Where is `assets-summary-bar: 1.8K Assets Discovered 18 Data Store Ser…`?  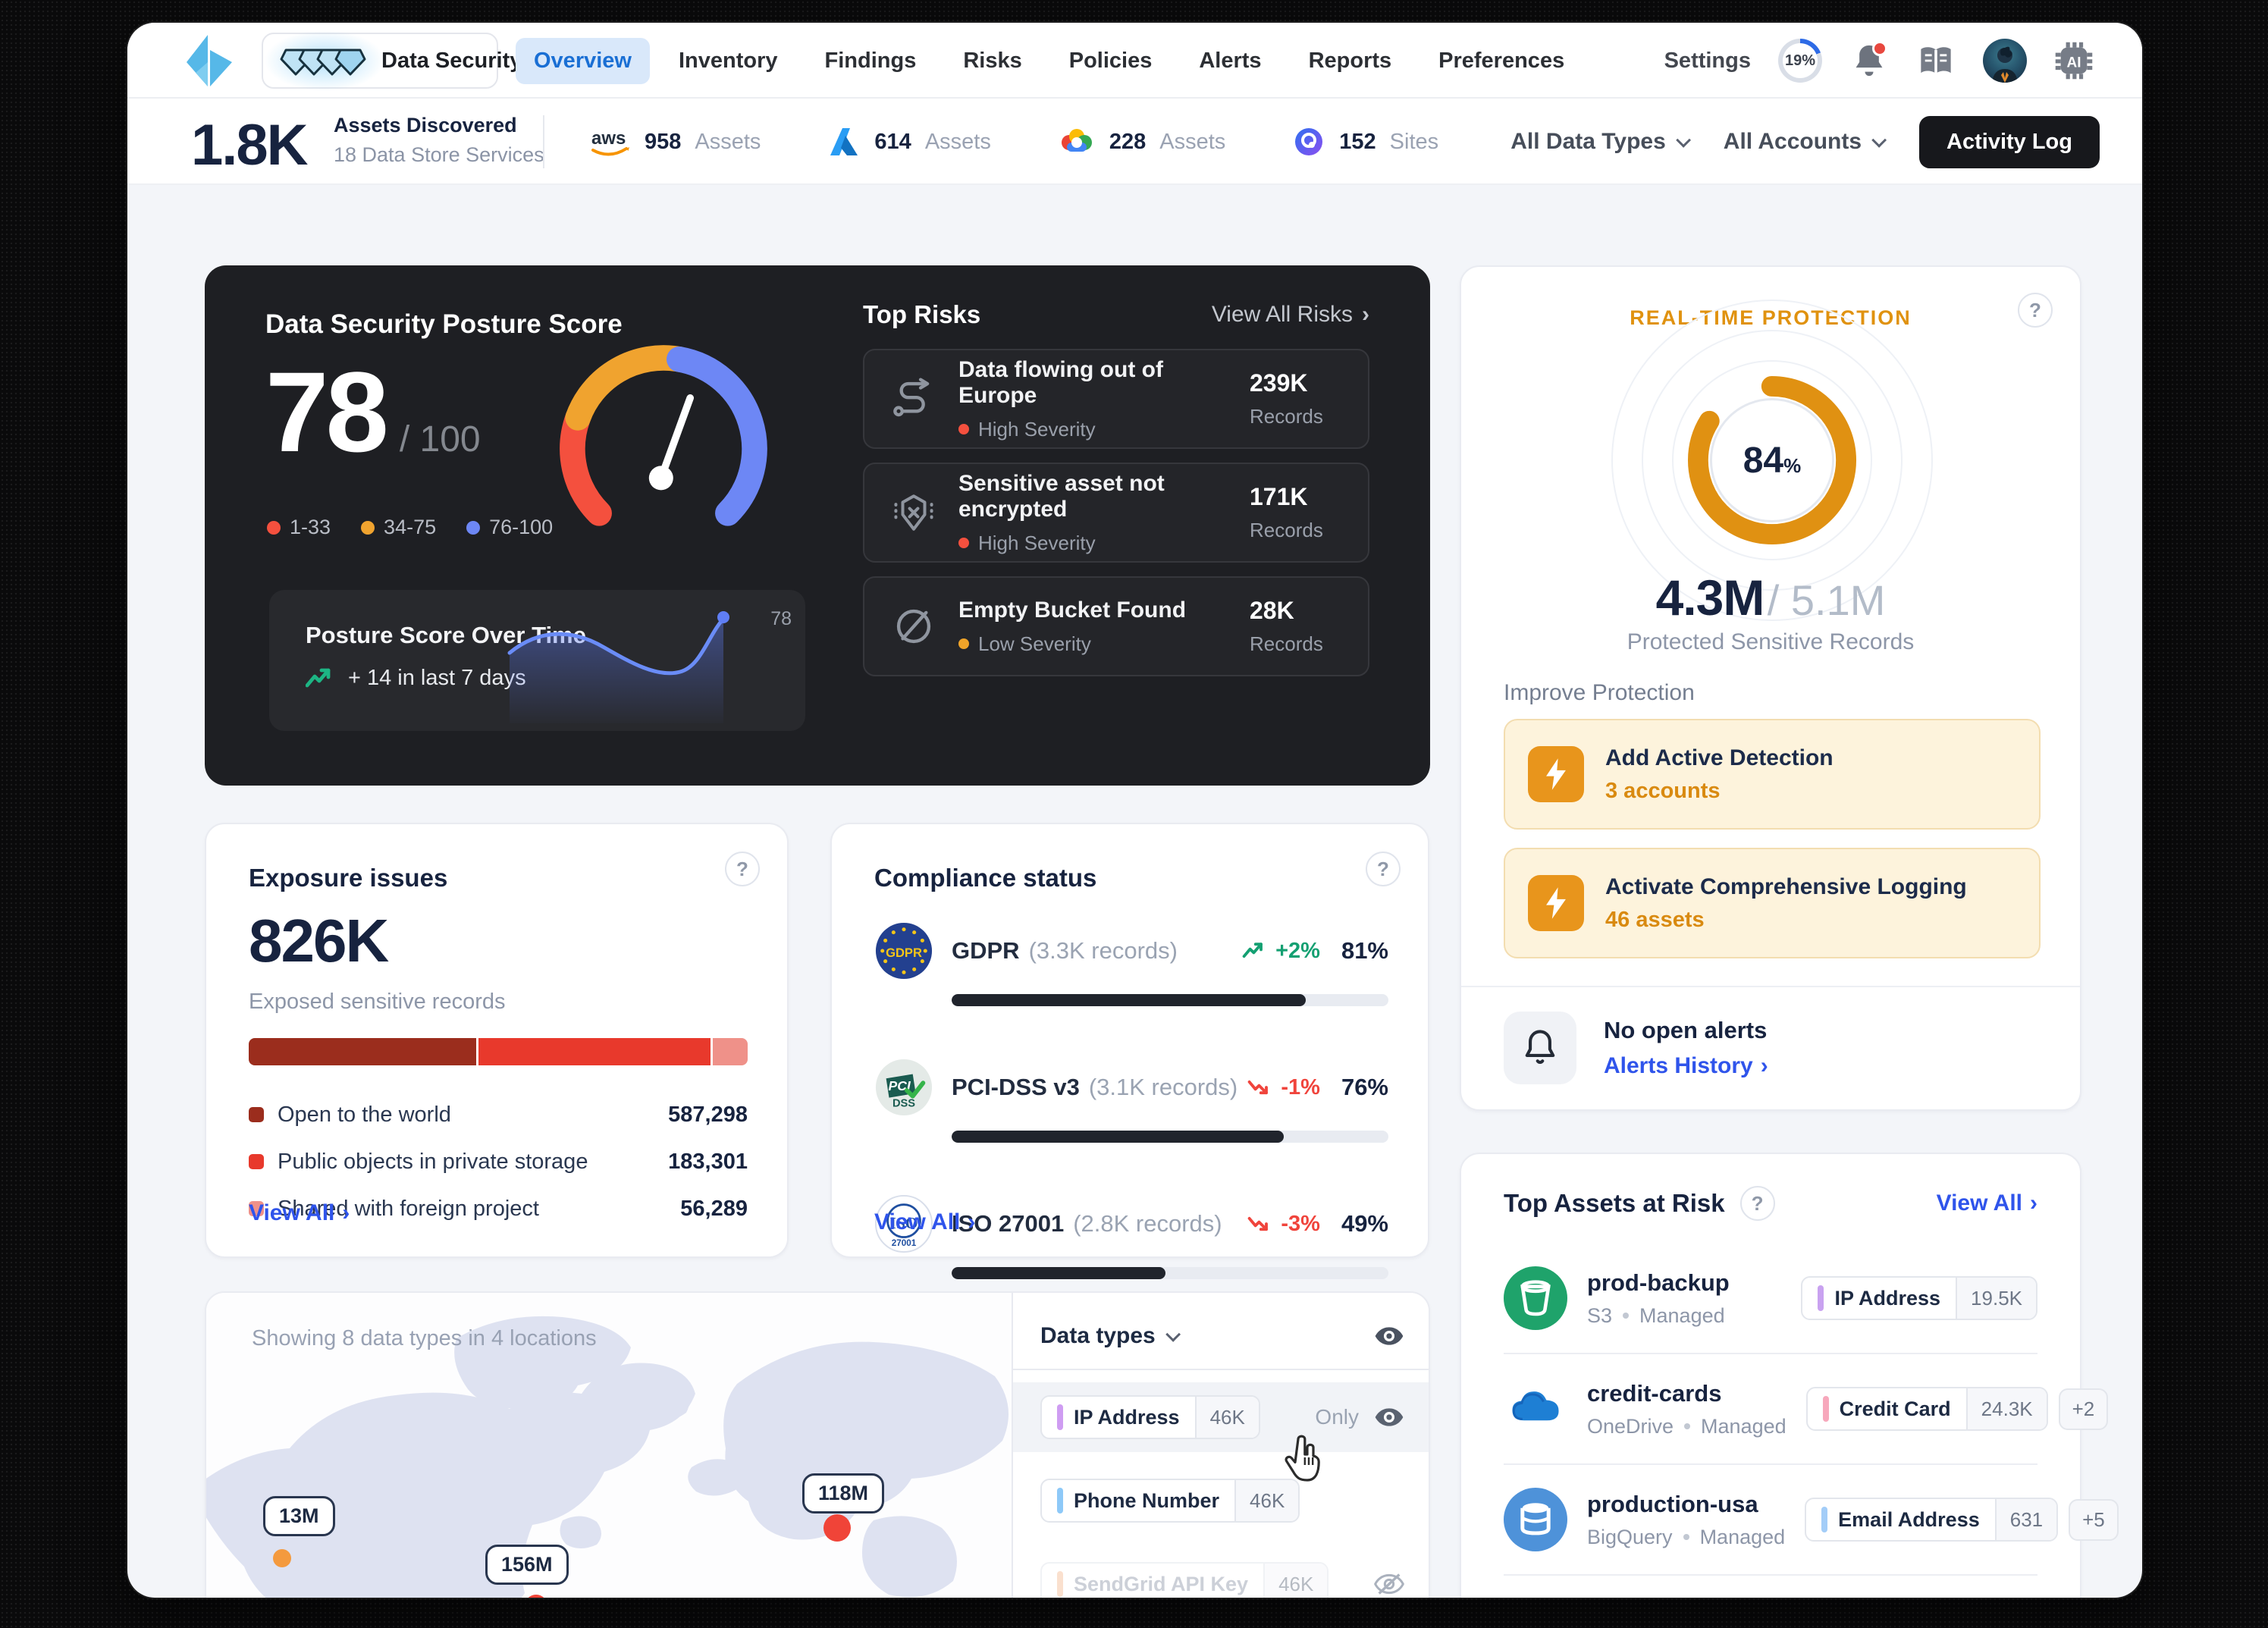
assets-summary-bar: 1.8K Assets Discovered 18 Data Store Ser… is located at coordinates (1134, 142).